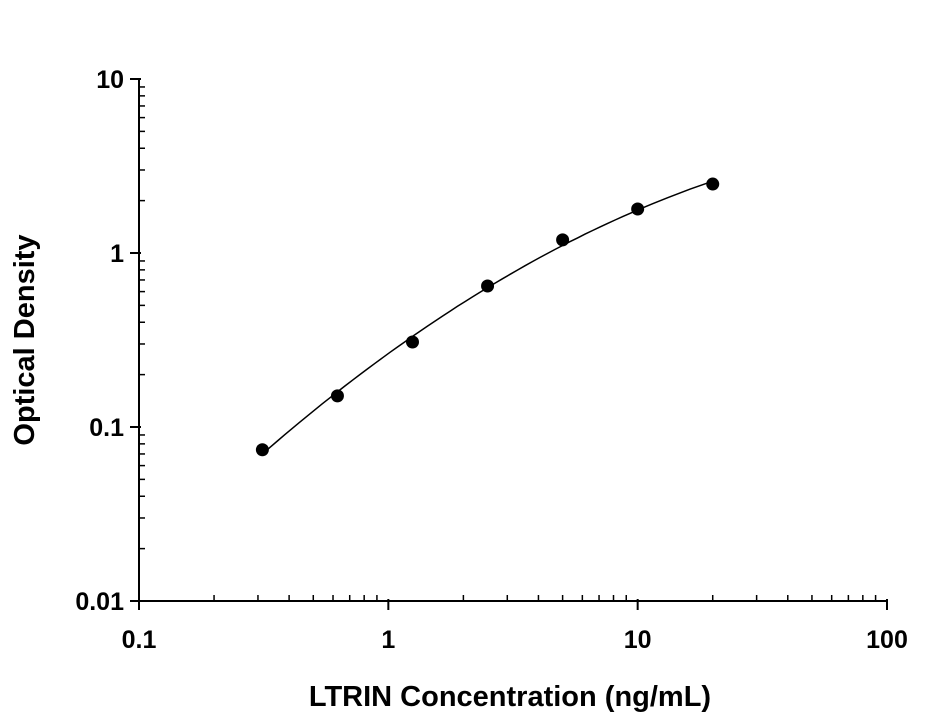  I want to click on y-axis-label: Optical Density, so click(25, 339).